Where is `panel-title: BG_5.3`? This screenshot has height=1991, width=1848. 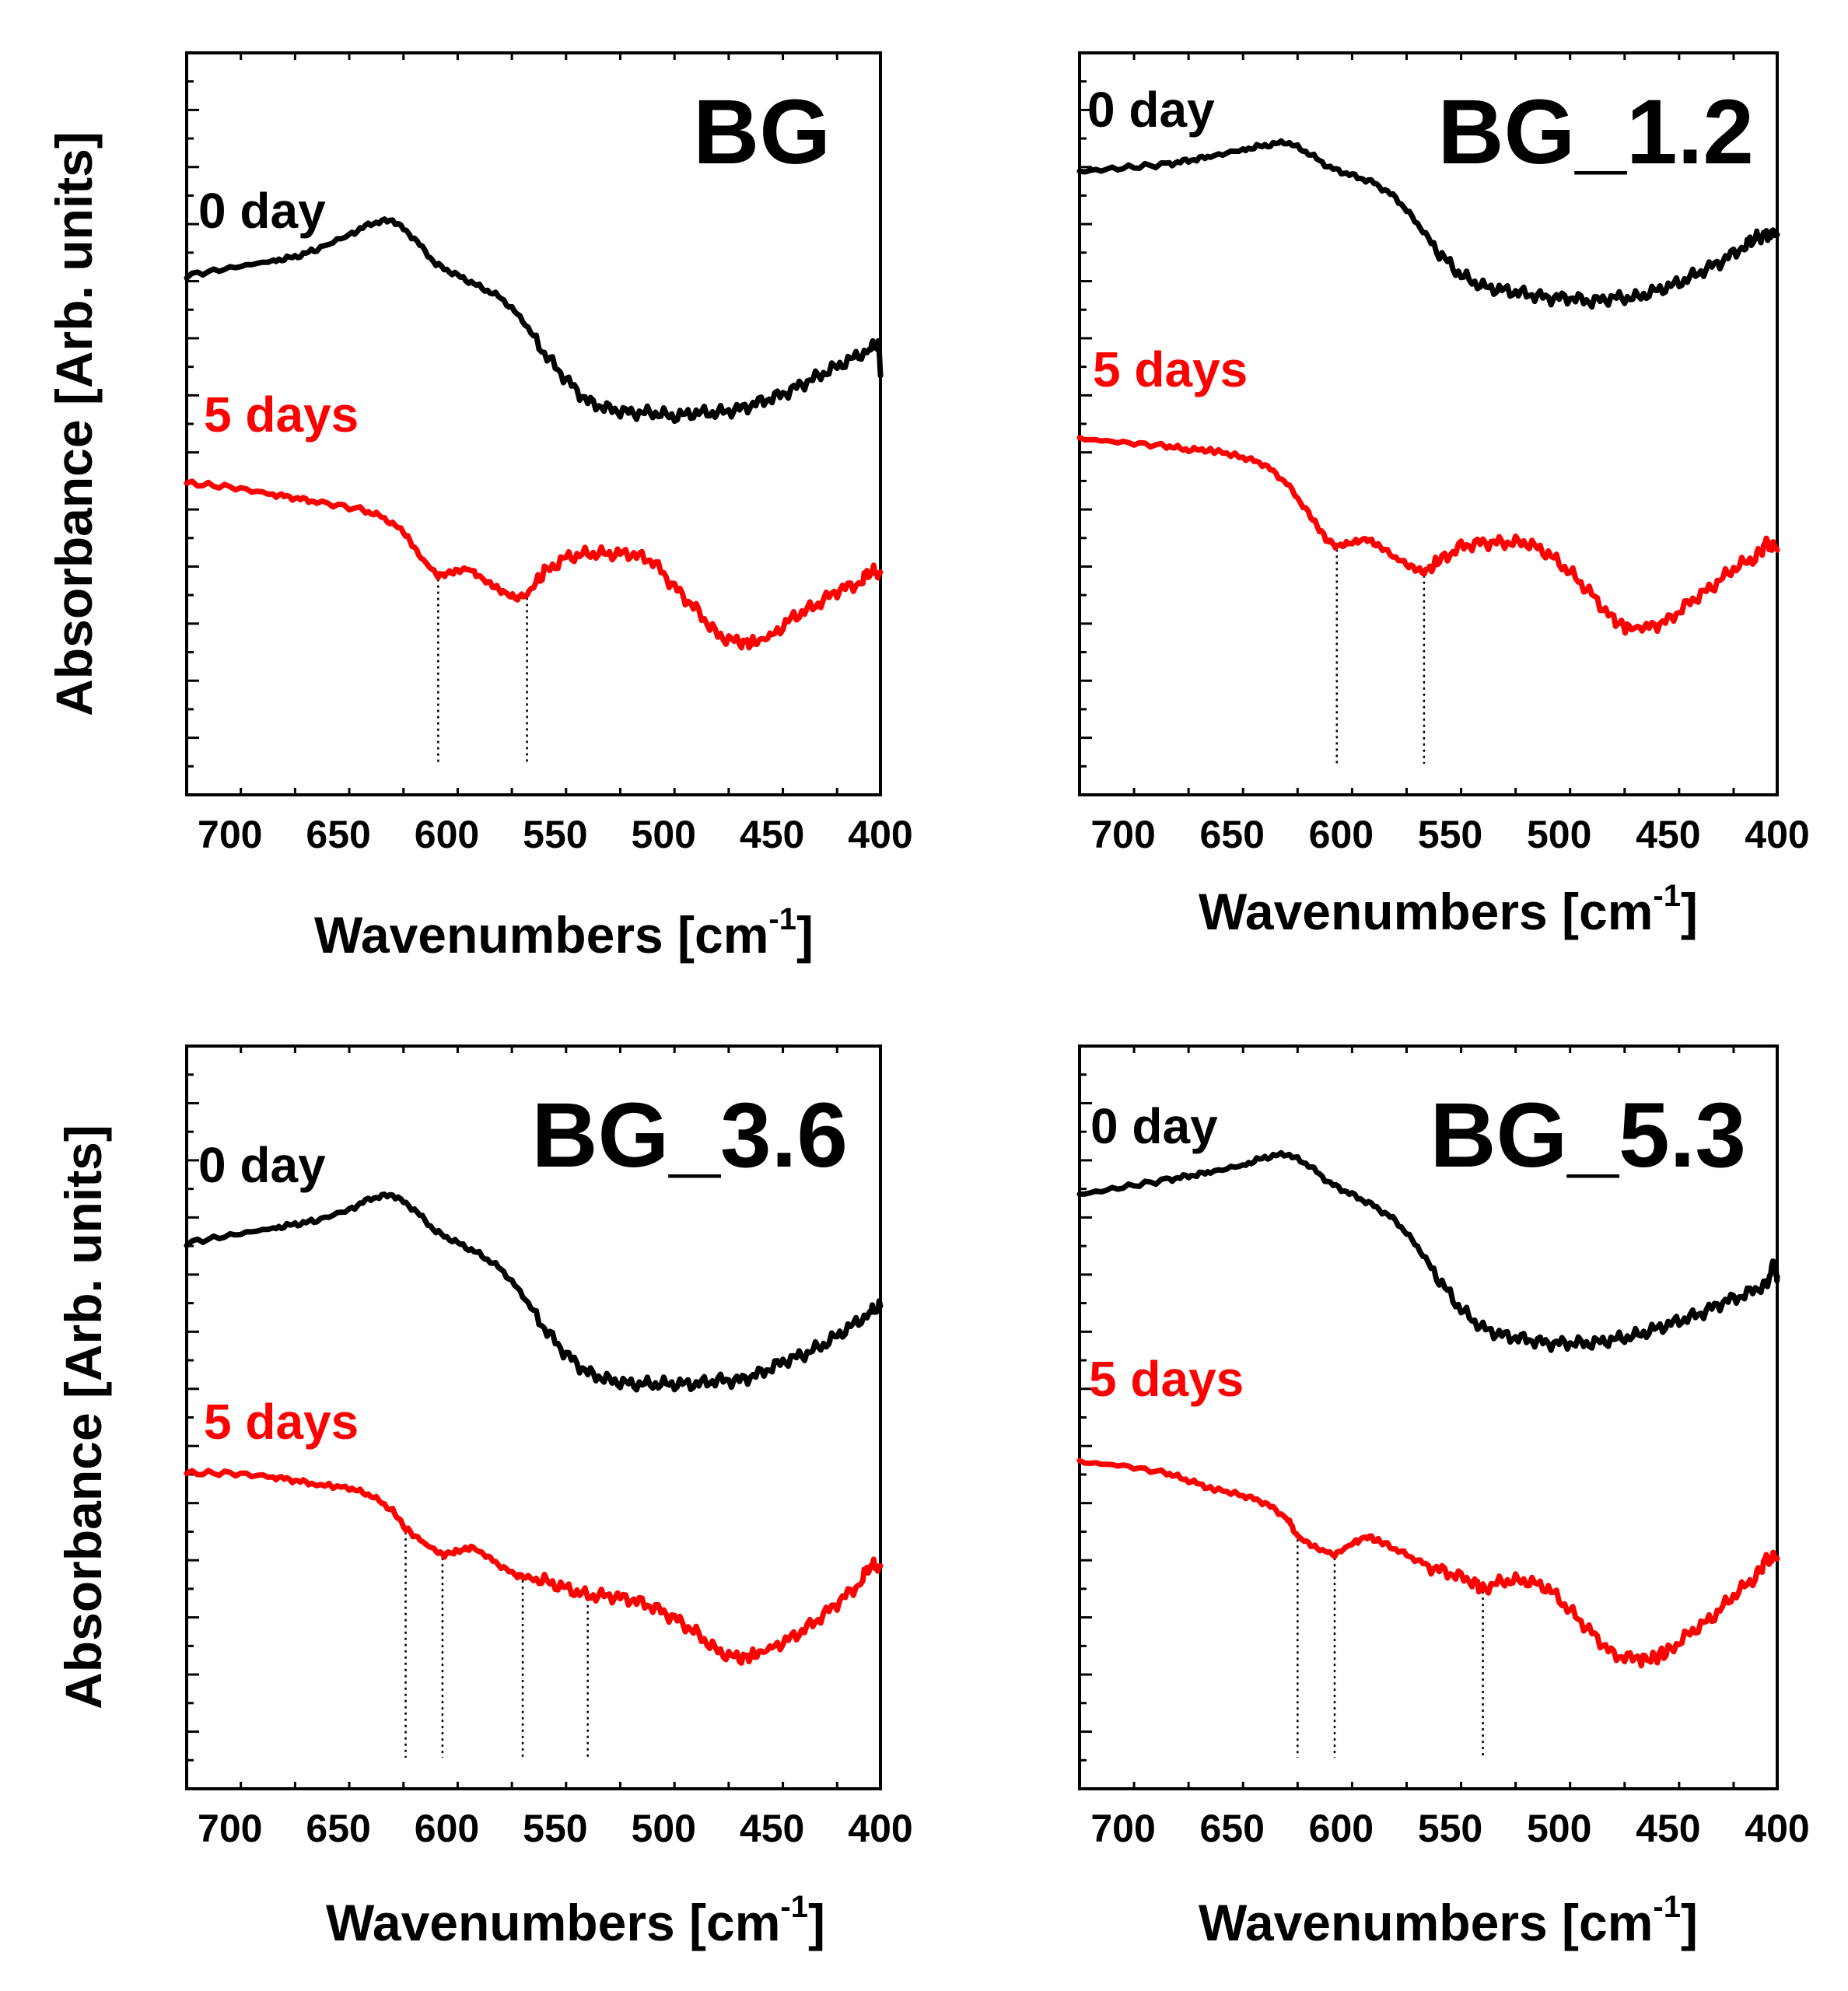
panel-title: BG_5.3 is located at coordinates (1588, 1135).